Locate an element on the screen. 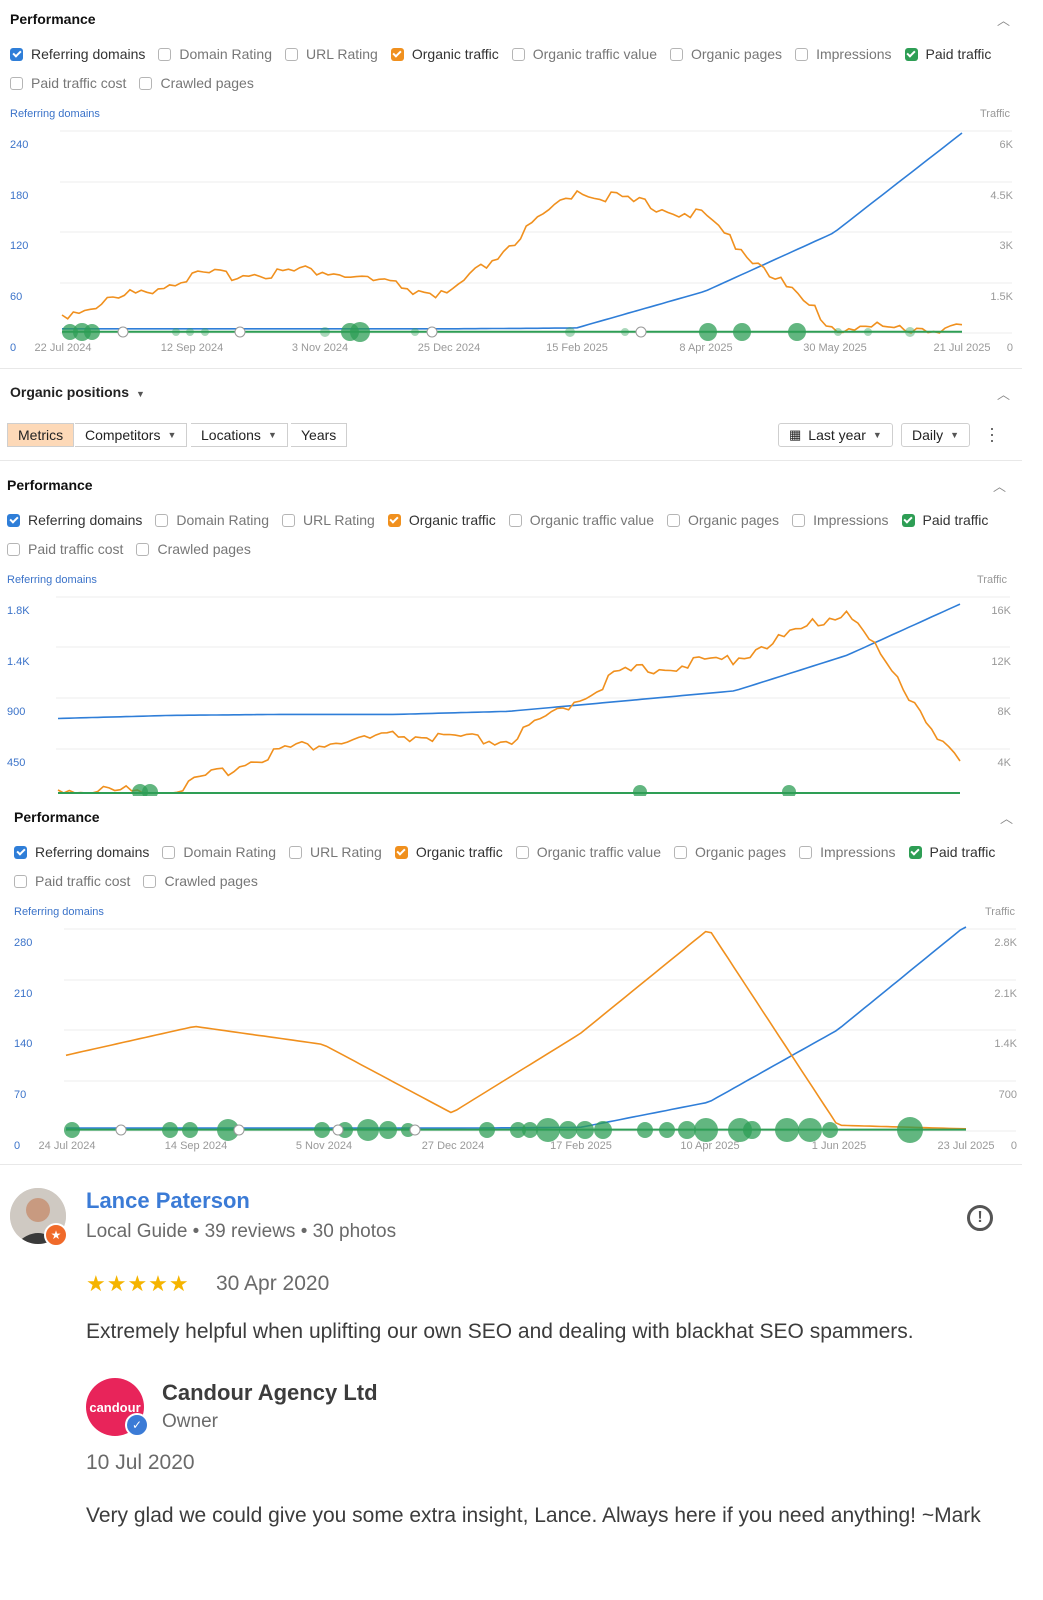 Image resolution: width=1043 pixels, height=1600 pixels. panel-title: Performance is located at coordinates (50, 485).